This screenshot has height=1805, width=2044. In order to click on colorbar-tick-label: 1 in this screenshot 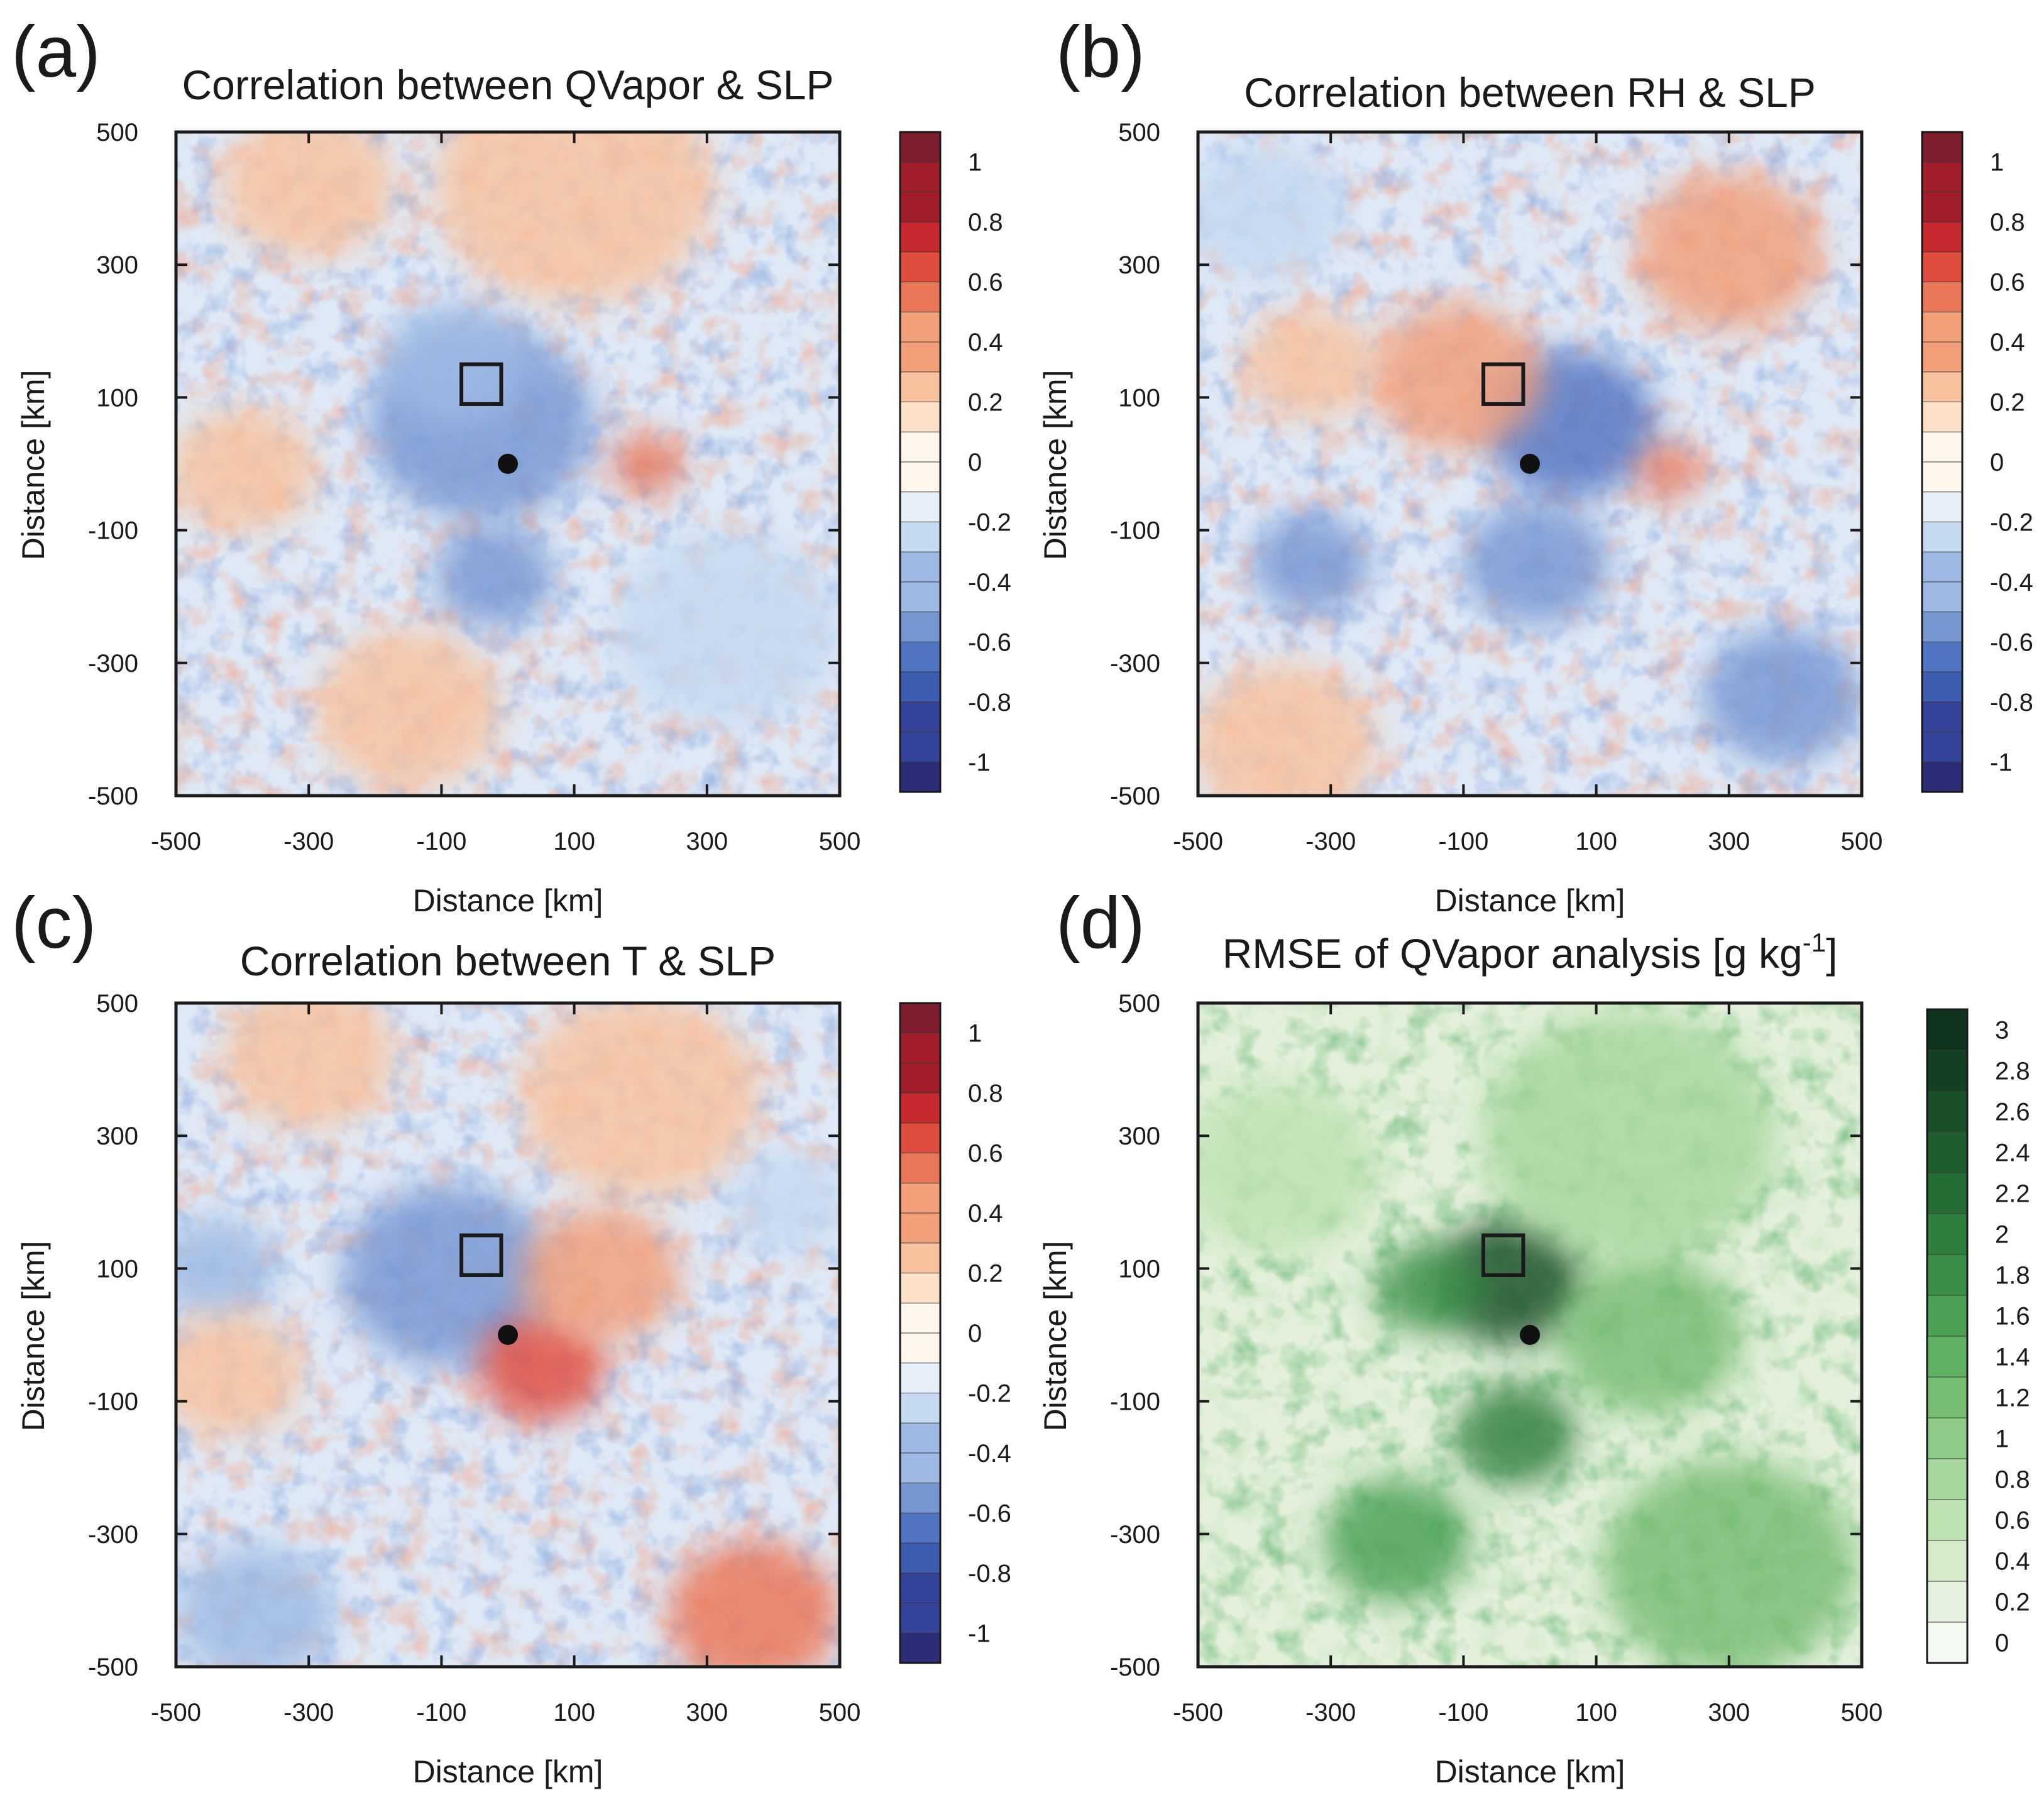, I will do `click(1997, 163)`.